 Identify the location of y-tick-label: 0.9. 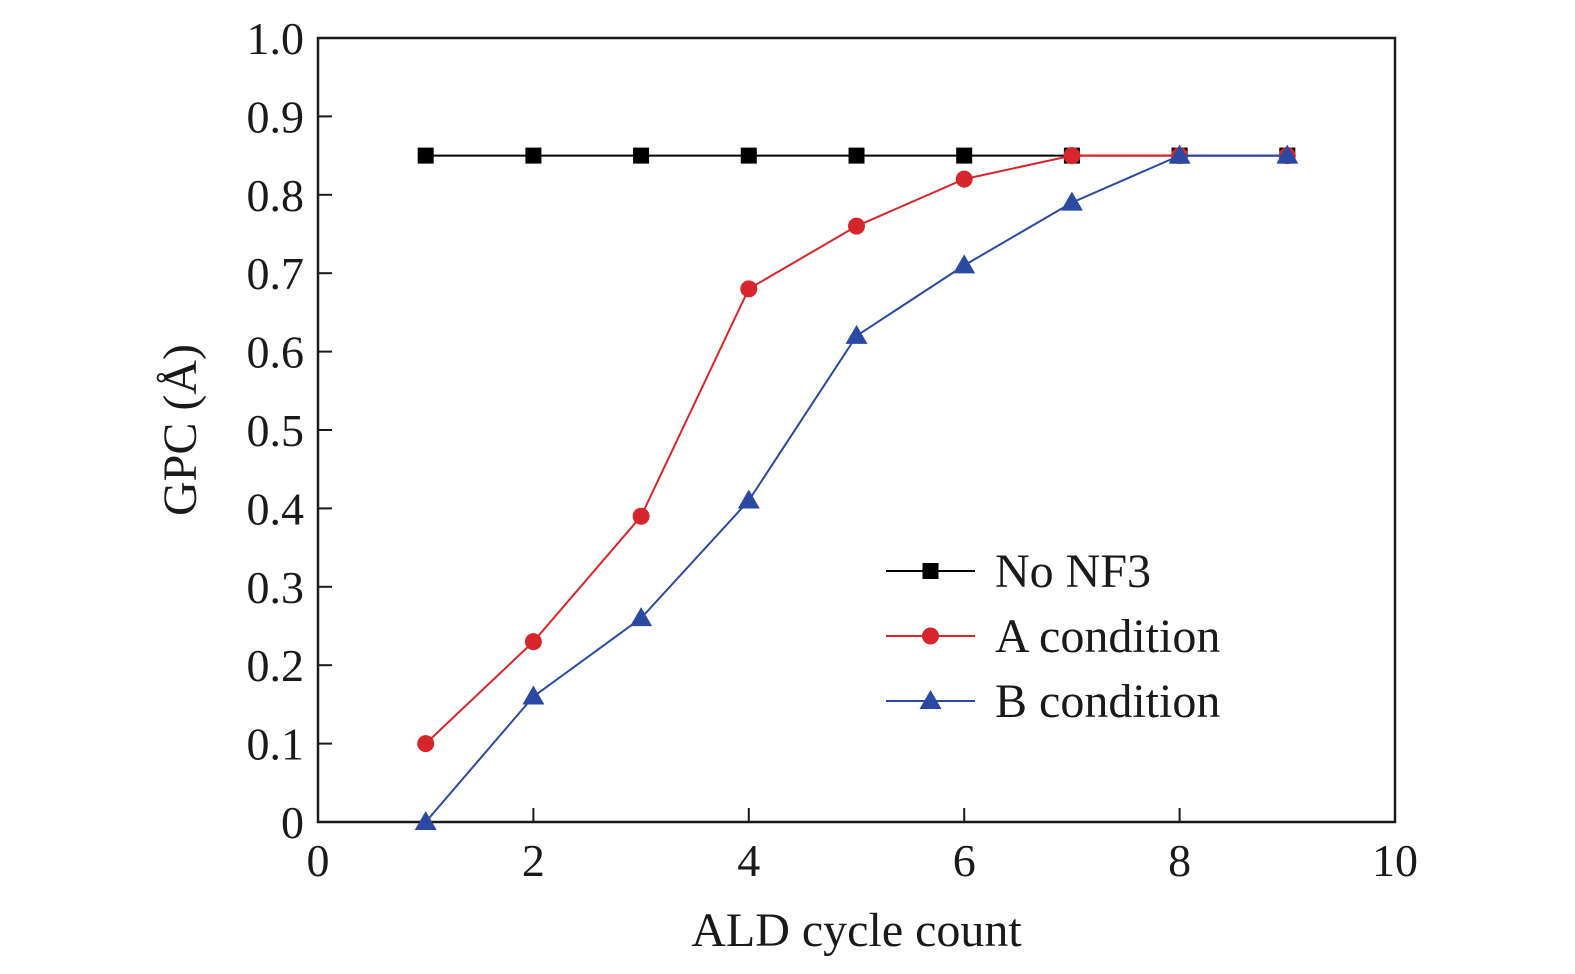
(276, 116).